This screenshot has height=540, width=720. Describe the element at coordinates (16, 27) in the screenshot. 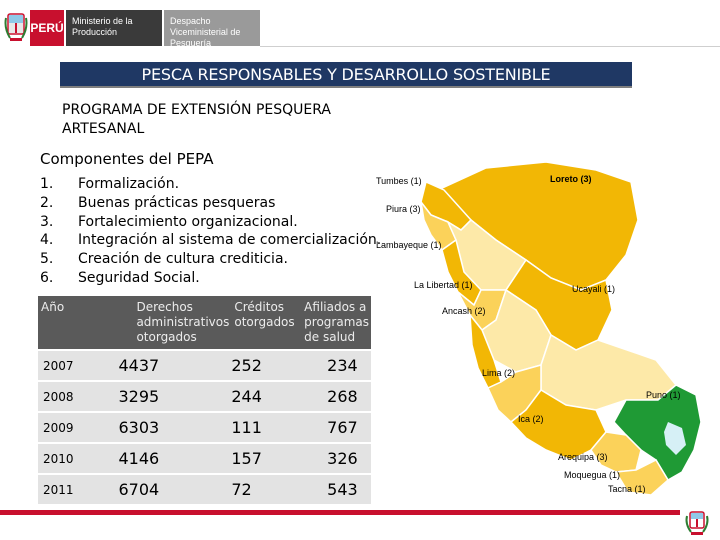

I see `coat-of-arms-icon` at that location.